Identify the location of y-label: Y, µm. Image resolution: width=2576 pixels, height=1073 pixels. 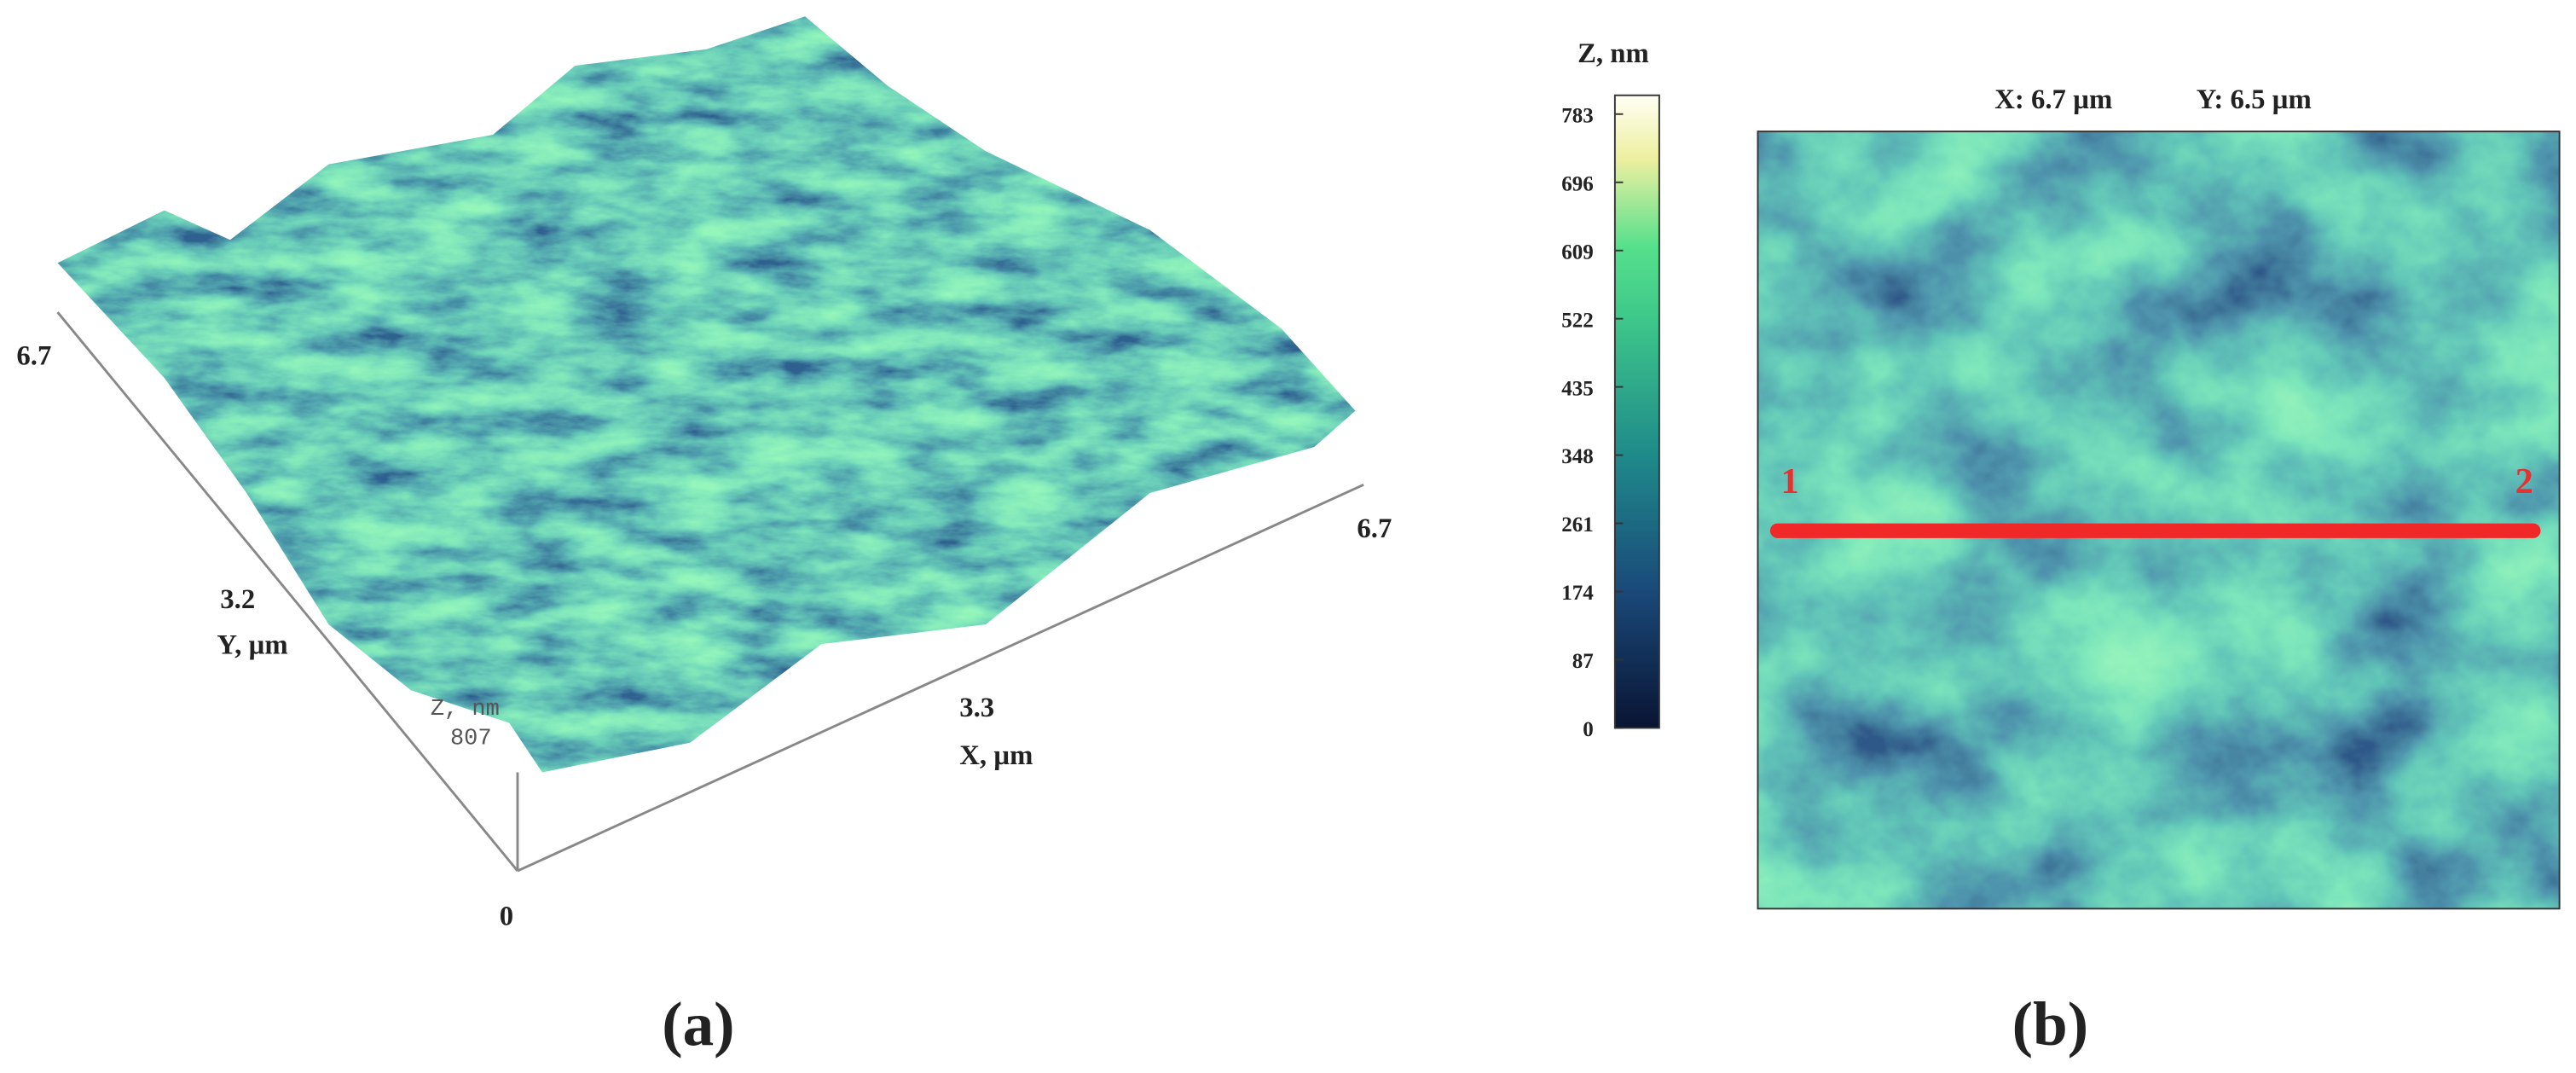
(252, 645).